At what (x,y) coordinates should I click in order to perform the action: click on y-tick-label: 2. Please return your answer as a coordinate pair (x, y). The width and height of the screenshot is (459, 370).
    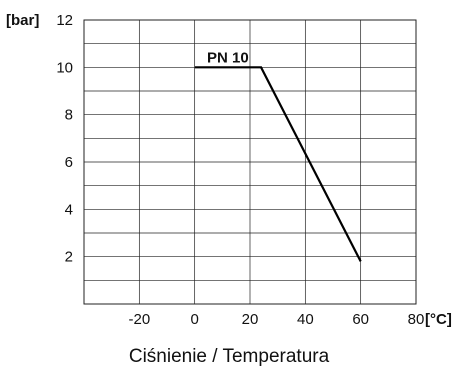
    Looking at the image, I should click on (69, 257).